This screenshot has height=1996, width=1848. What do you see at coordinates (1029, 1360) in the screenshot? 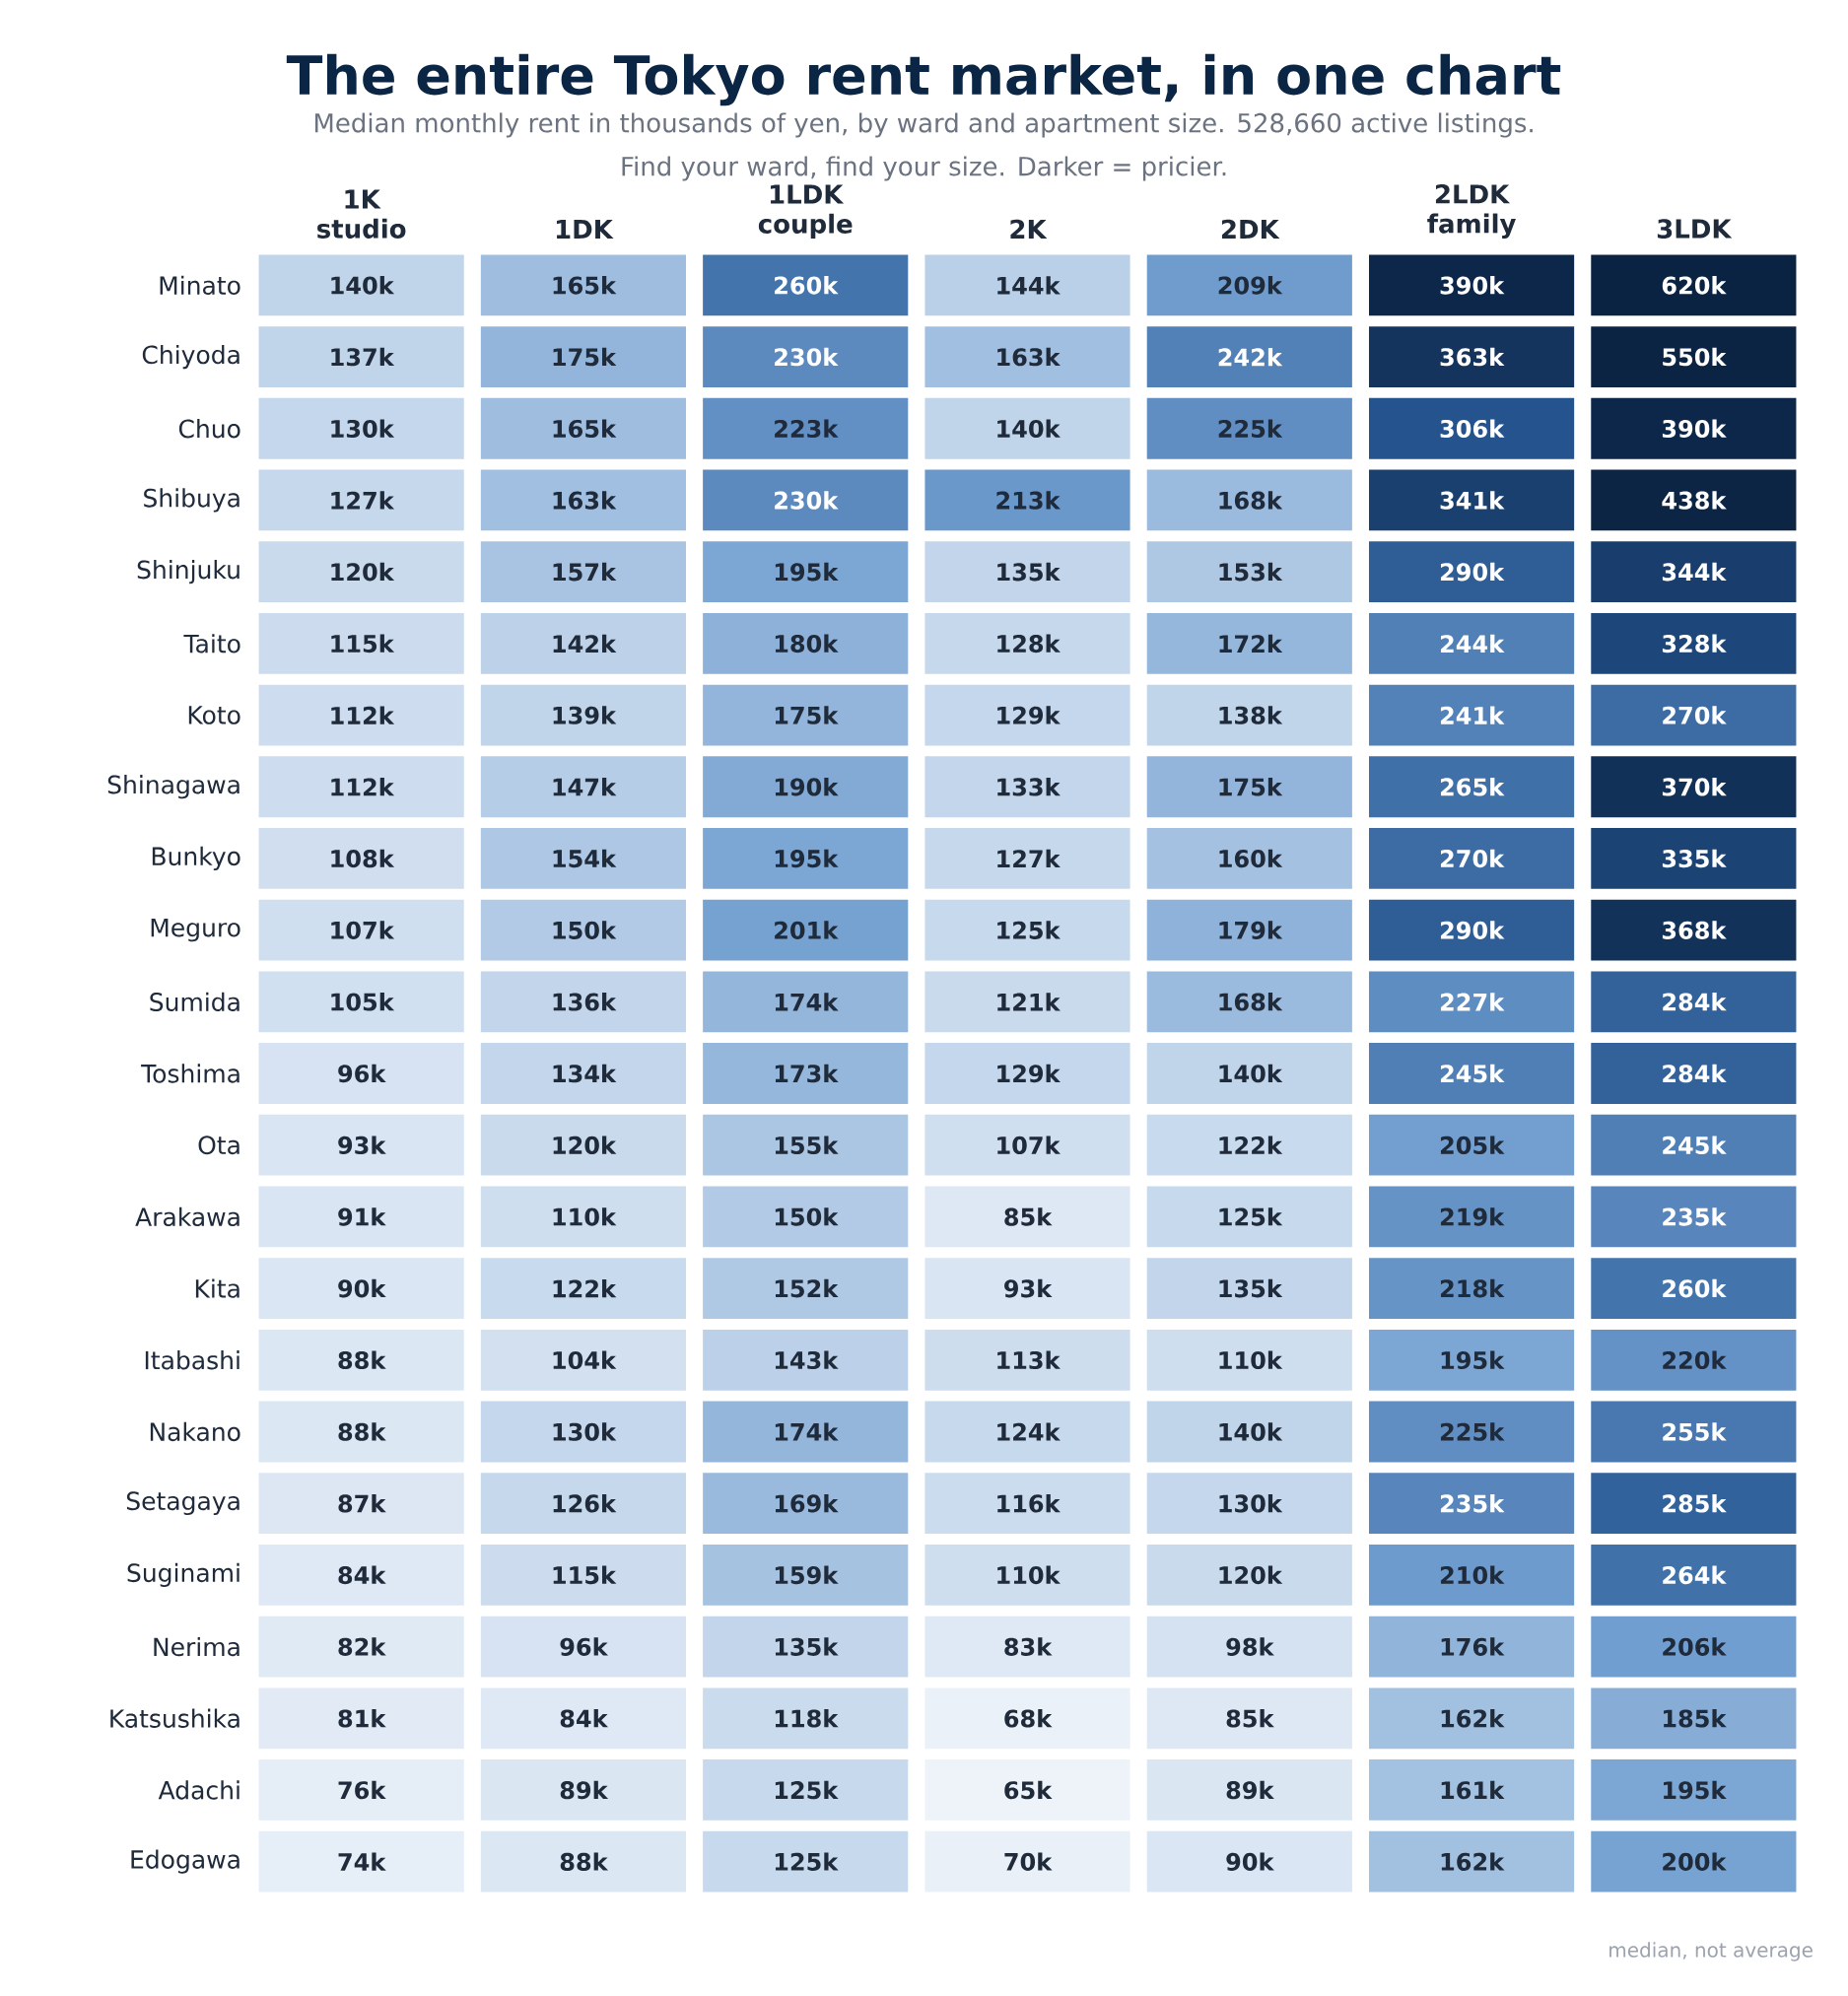
I see `data-label: 113k` at bounding box center [1029, 1360].